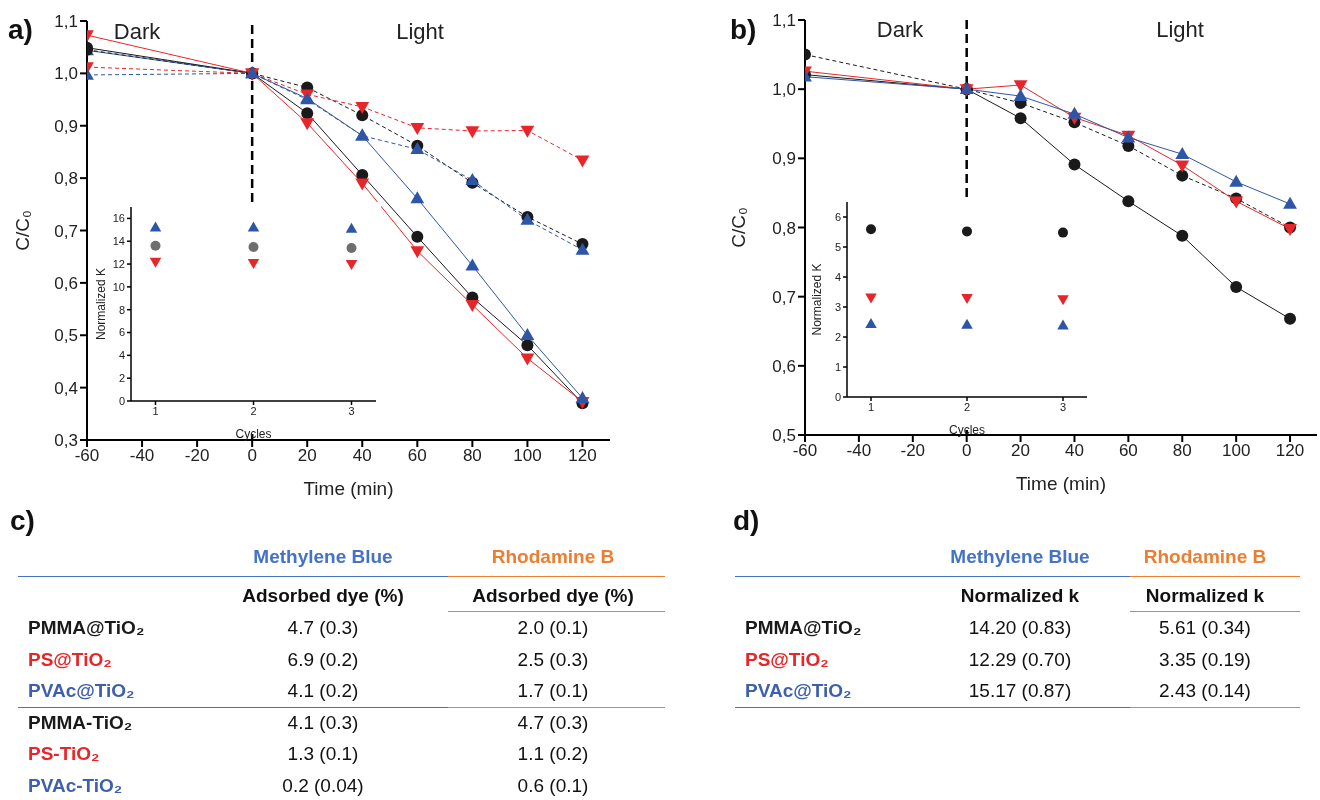 Image resolution: width=1320 pixels, height=800 pixels. Describe the element at coordinates (75, 786) in the screenshot. I see `category-label: PVAc-TiO₂` at that location.